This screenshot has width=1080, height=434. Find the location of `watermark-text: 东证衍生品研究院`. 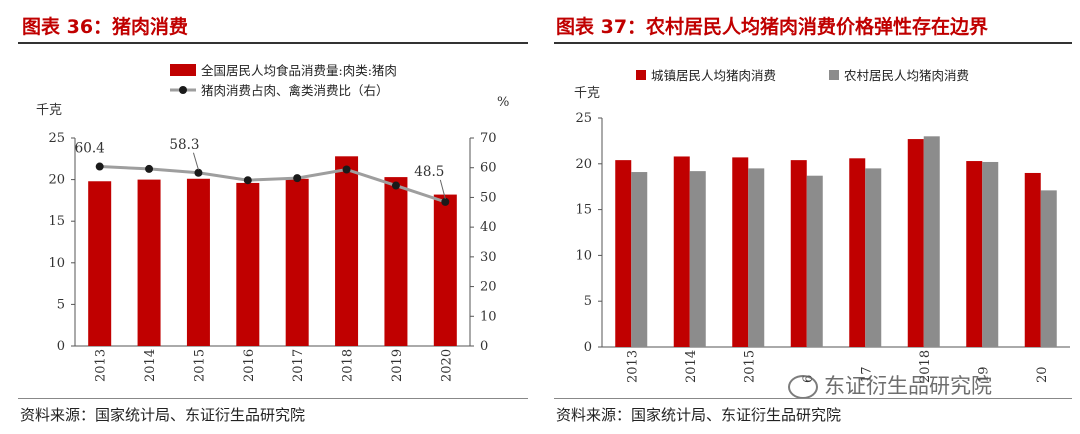

watermark-text: 东证衍生品研究院 is located at coordinates (908, 386).